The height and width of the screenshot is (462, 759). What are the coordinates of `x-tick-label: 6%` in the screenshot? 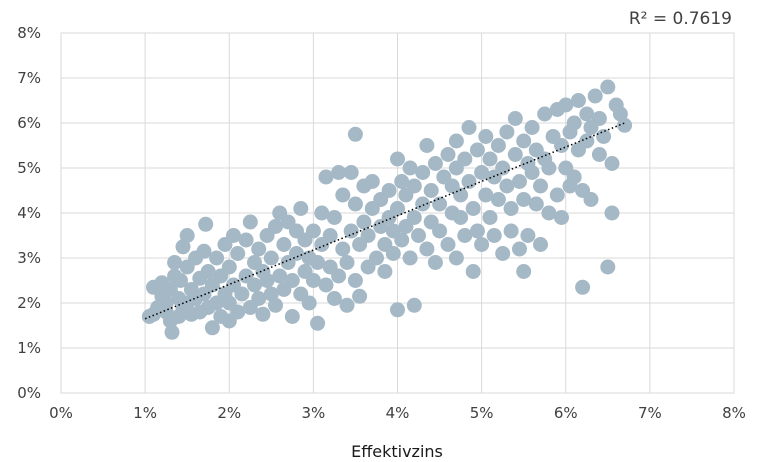 It's located at (566, 413).